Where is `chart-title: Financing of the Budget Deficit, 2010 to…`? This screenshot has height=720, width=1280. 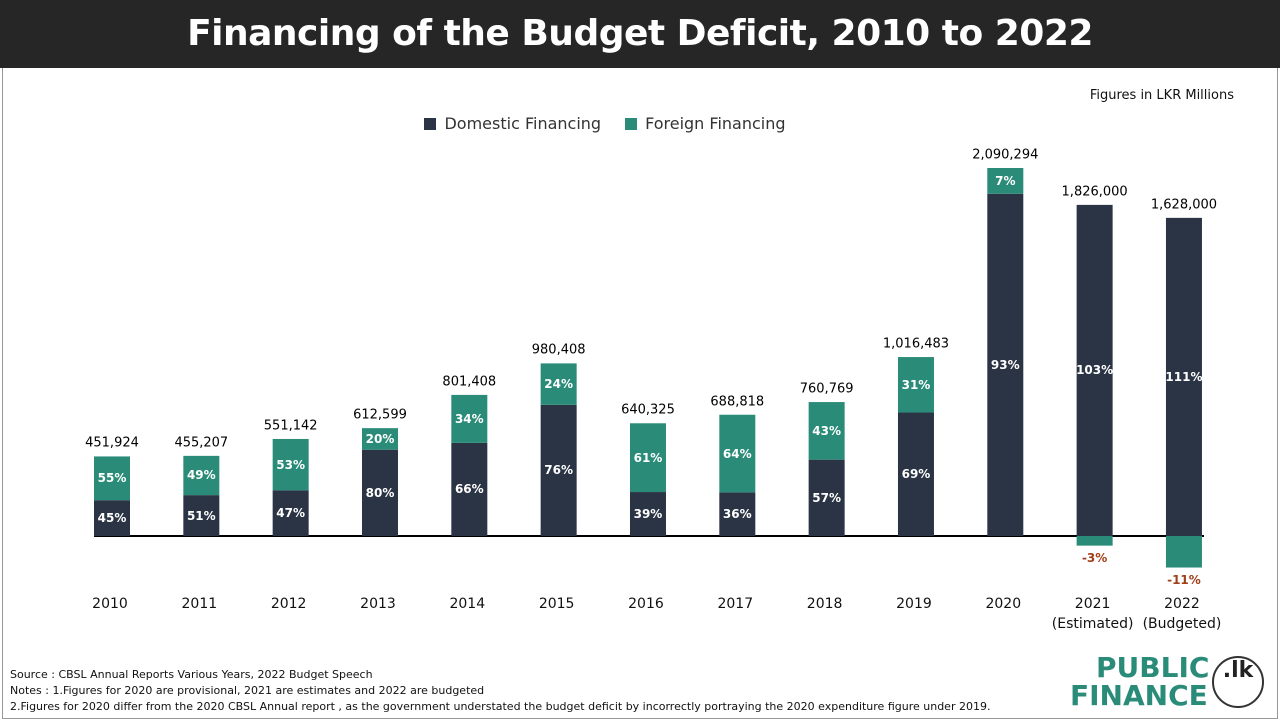
chart-title: Financing of the Budget Deficit, 2010 to… is located at coordinates (640, 34).